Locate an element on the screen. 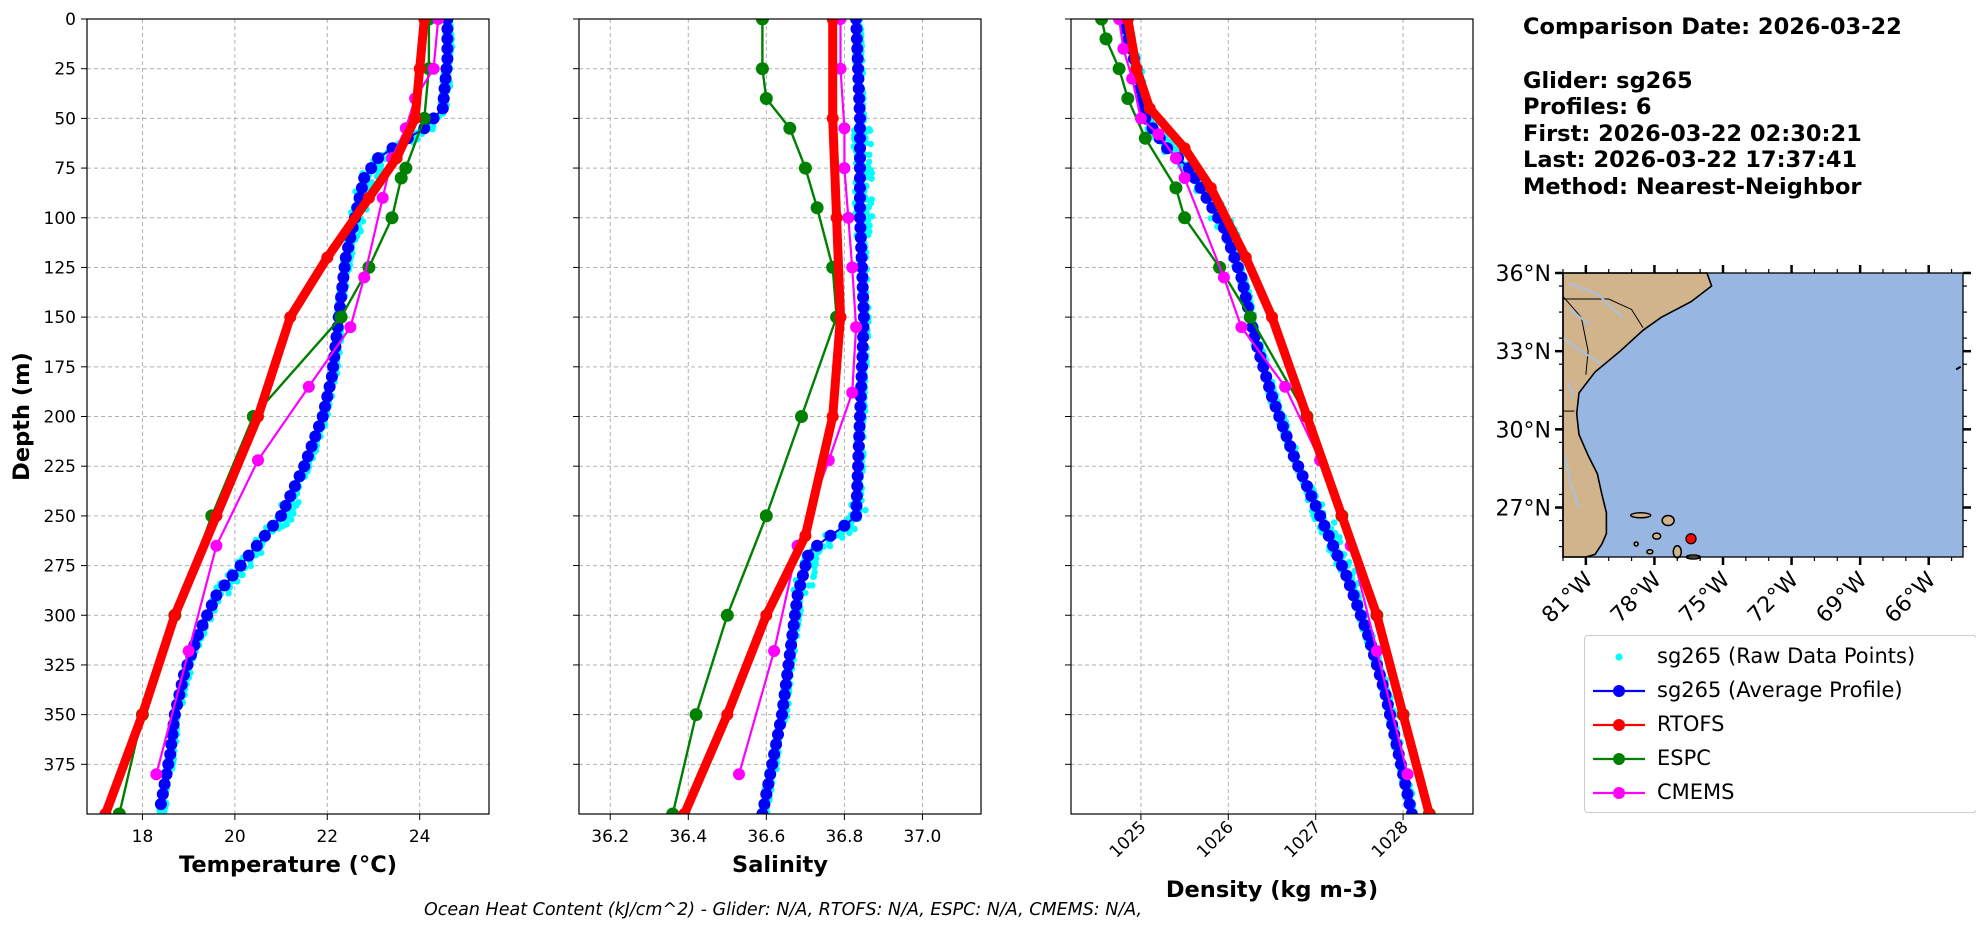  x-tick-label: 22 is located at coordinates (327, 837).